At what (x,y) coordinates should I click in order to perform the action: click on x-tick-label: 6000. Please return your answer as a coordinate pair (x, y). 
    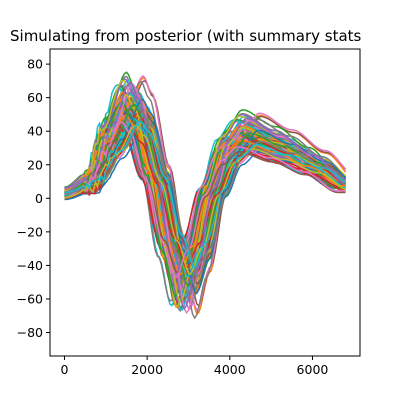
    Looking at the image, I should click on (313, 369).